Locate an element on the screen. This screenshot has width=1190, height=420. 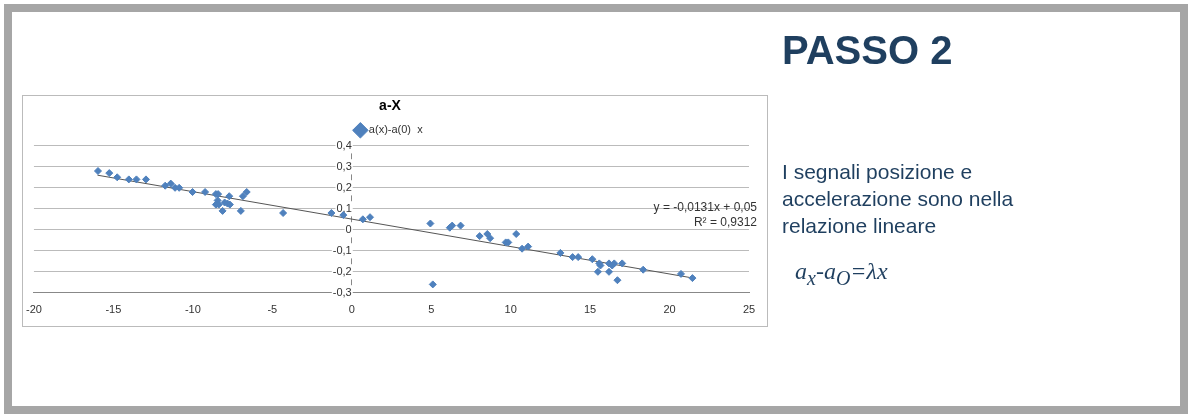
text: a$_{x}$-a$_{O}$=λx is located at coordinates (841, 274).